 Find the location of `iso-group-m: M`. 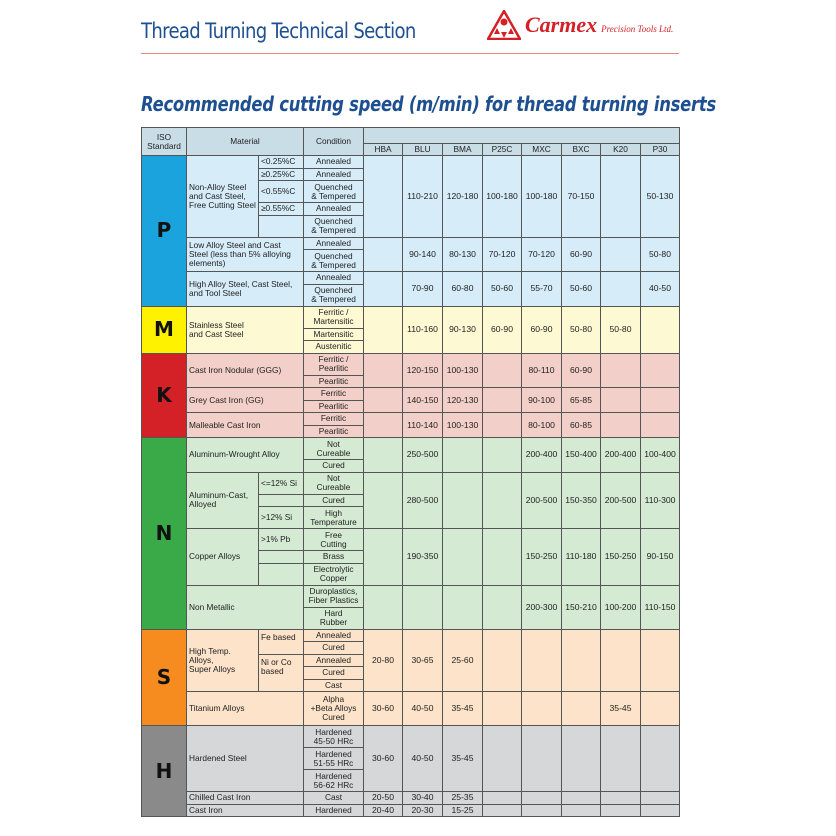

iso-group-m: M is located at coordinates (164, 329).